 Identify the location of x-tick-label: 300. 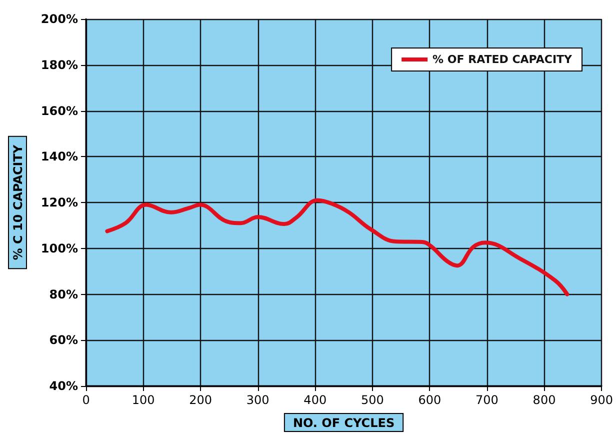
(258, 400).